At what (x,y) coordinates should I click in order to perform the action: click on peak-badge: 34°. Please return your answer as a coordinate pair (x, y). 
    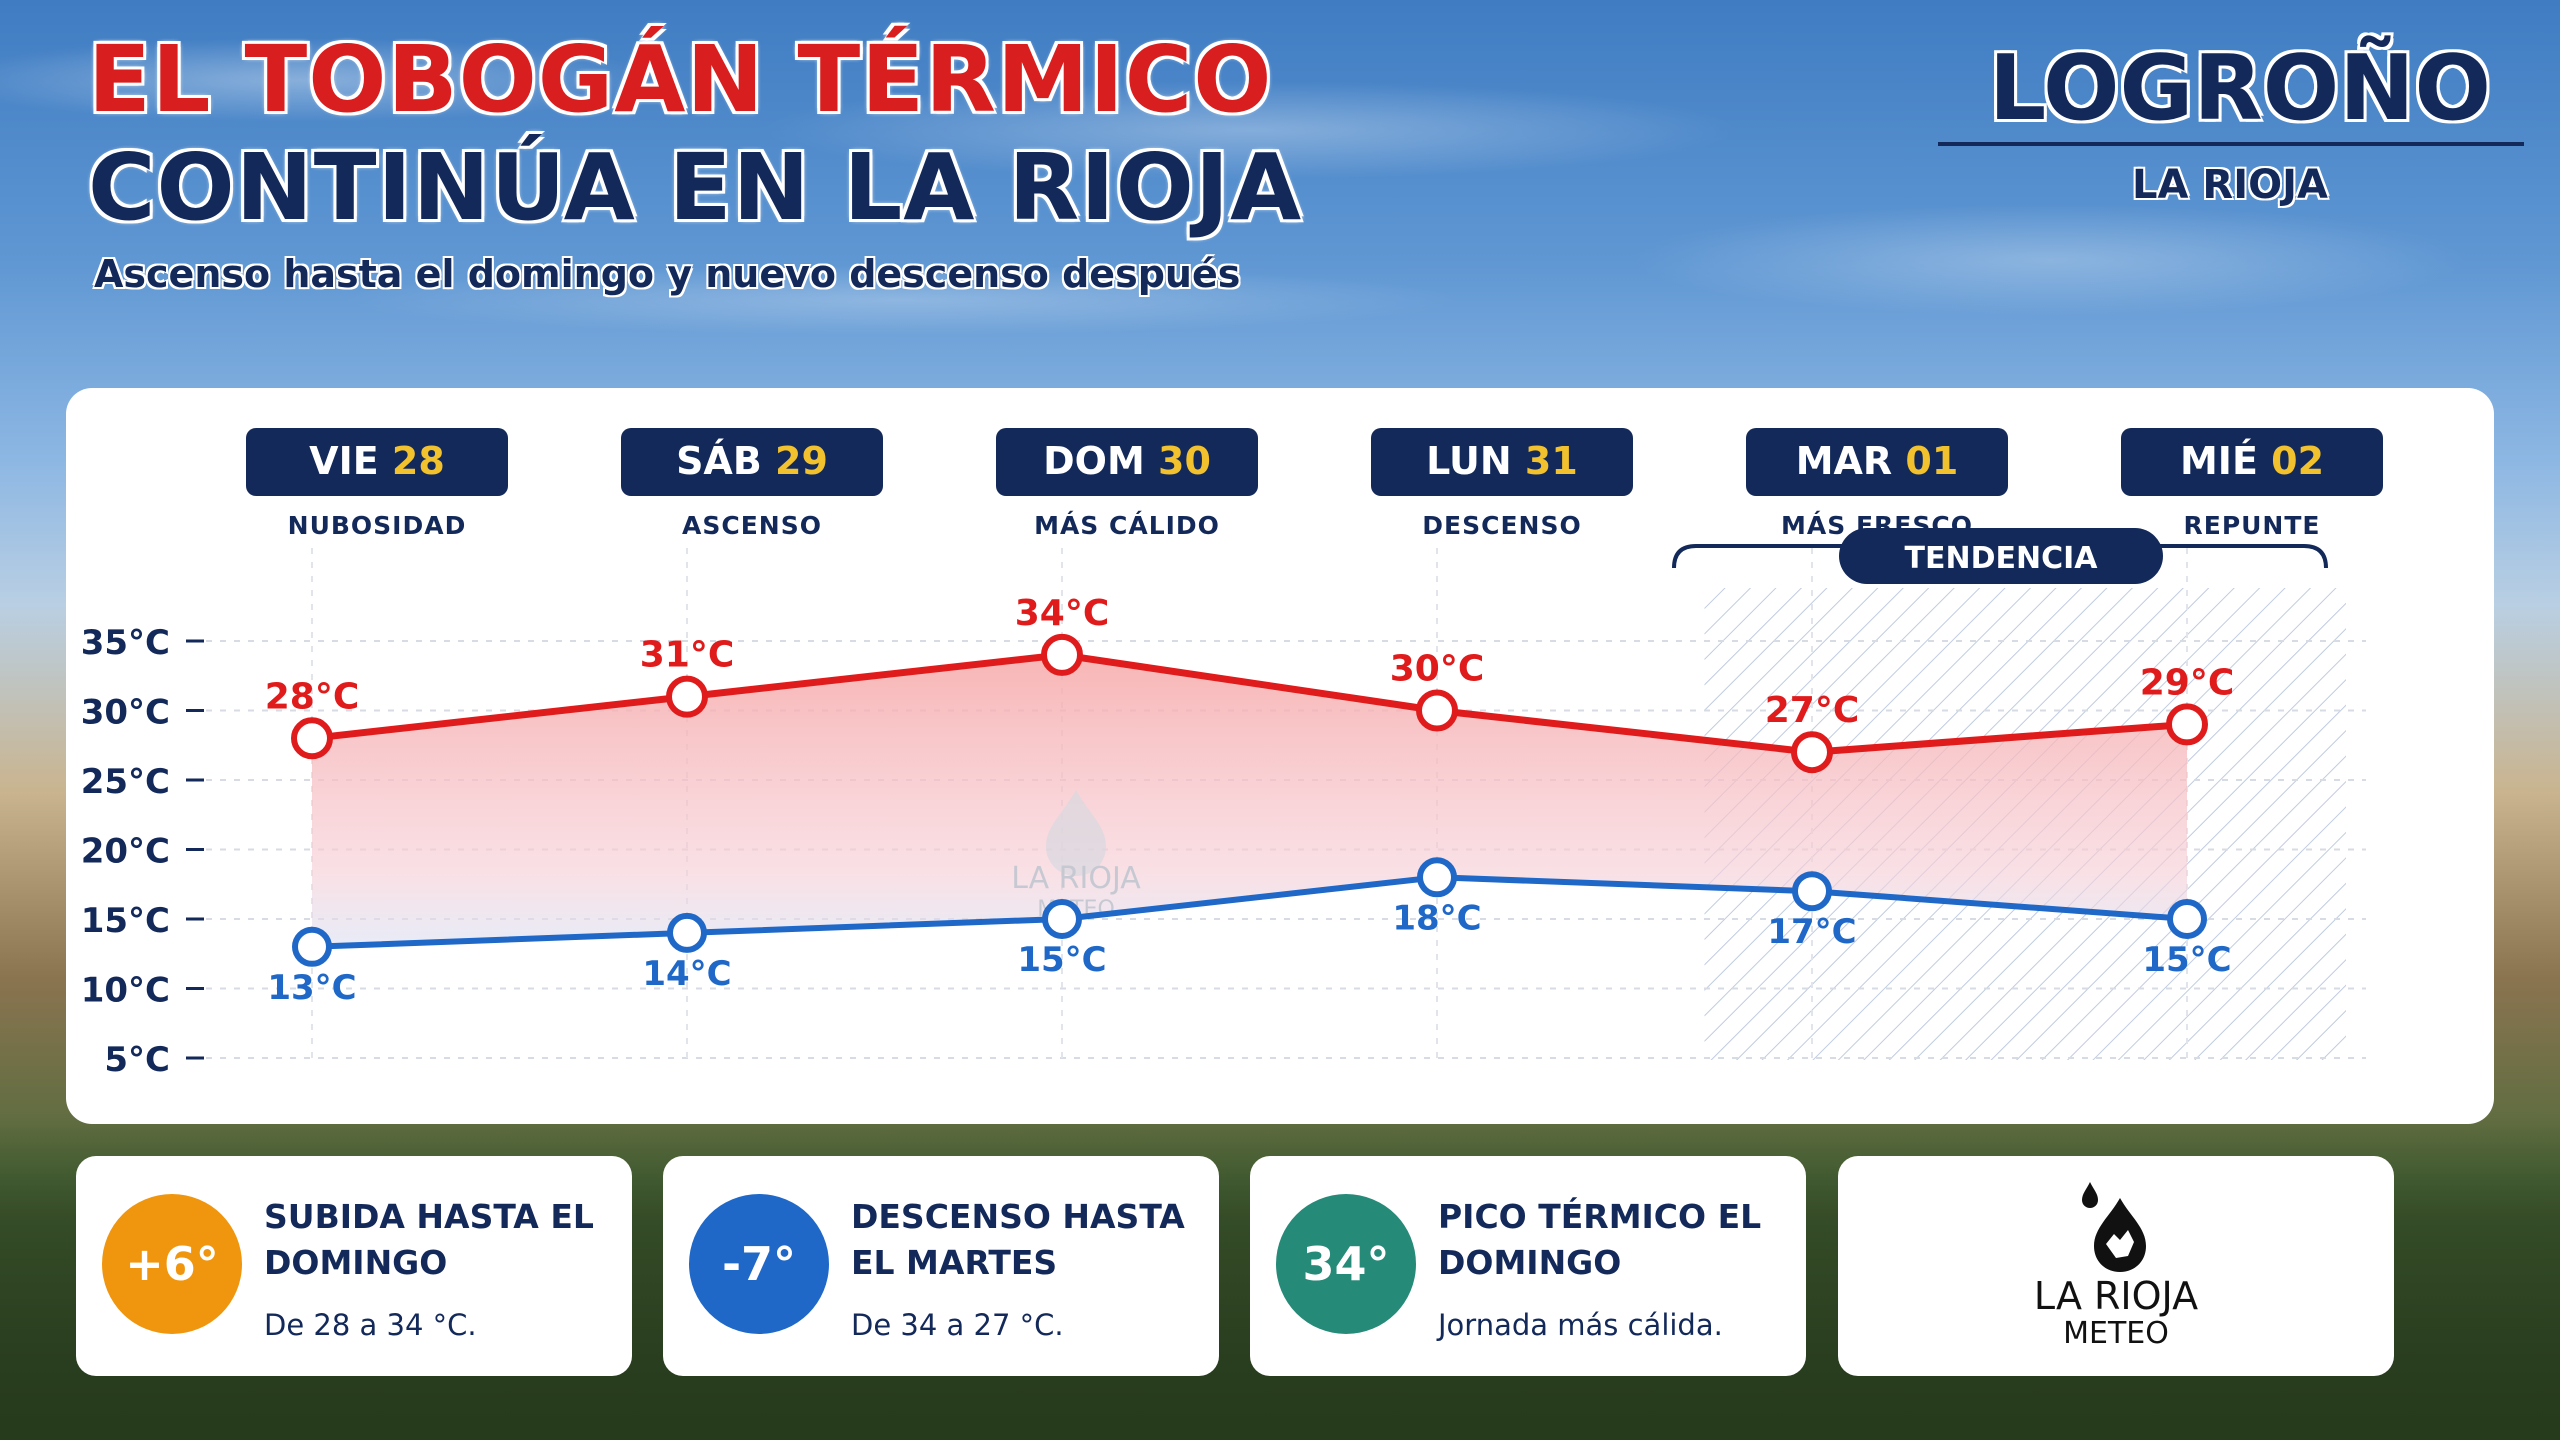
    Looking at the image, I should click on (1346, 1264).